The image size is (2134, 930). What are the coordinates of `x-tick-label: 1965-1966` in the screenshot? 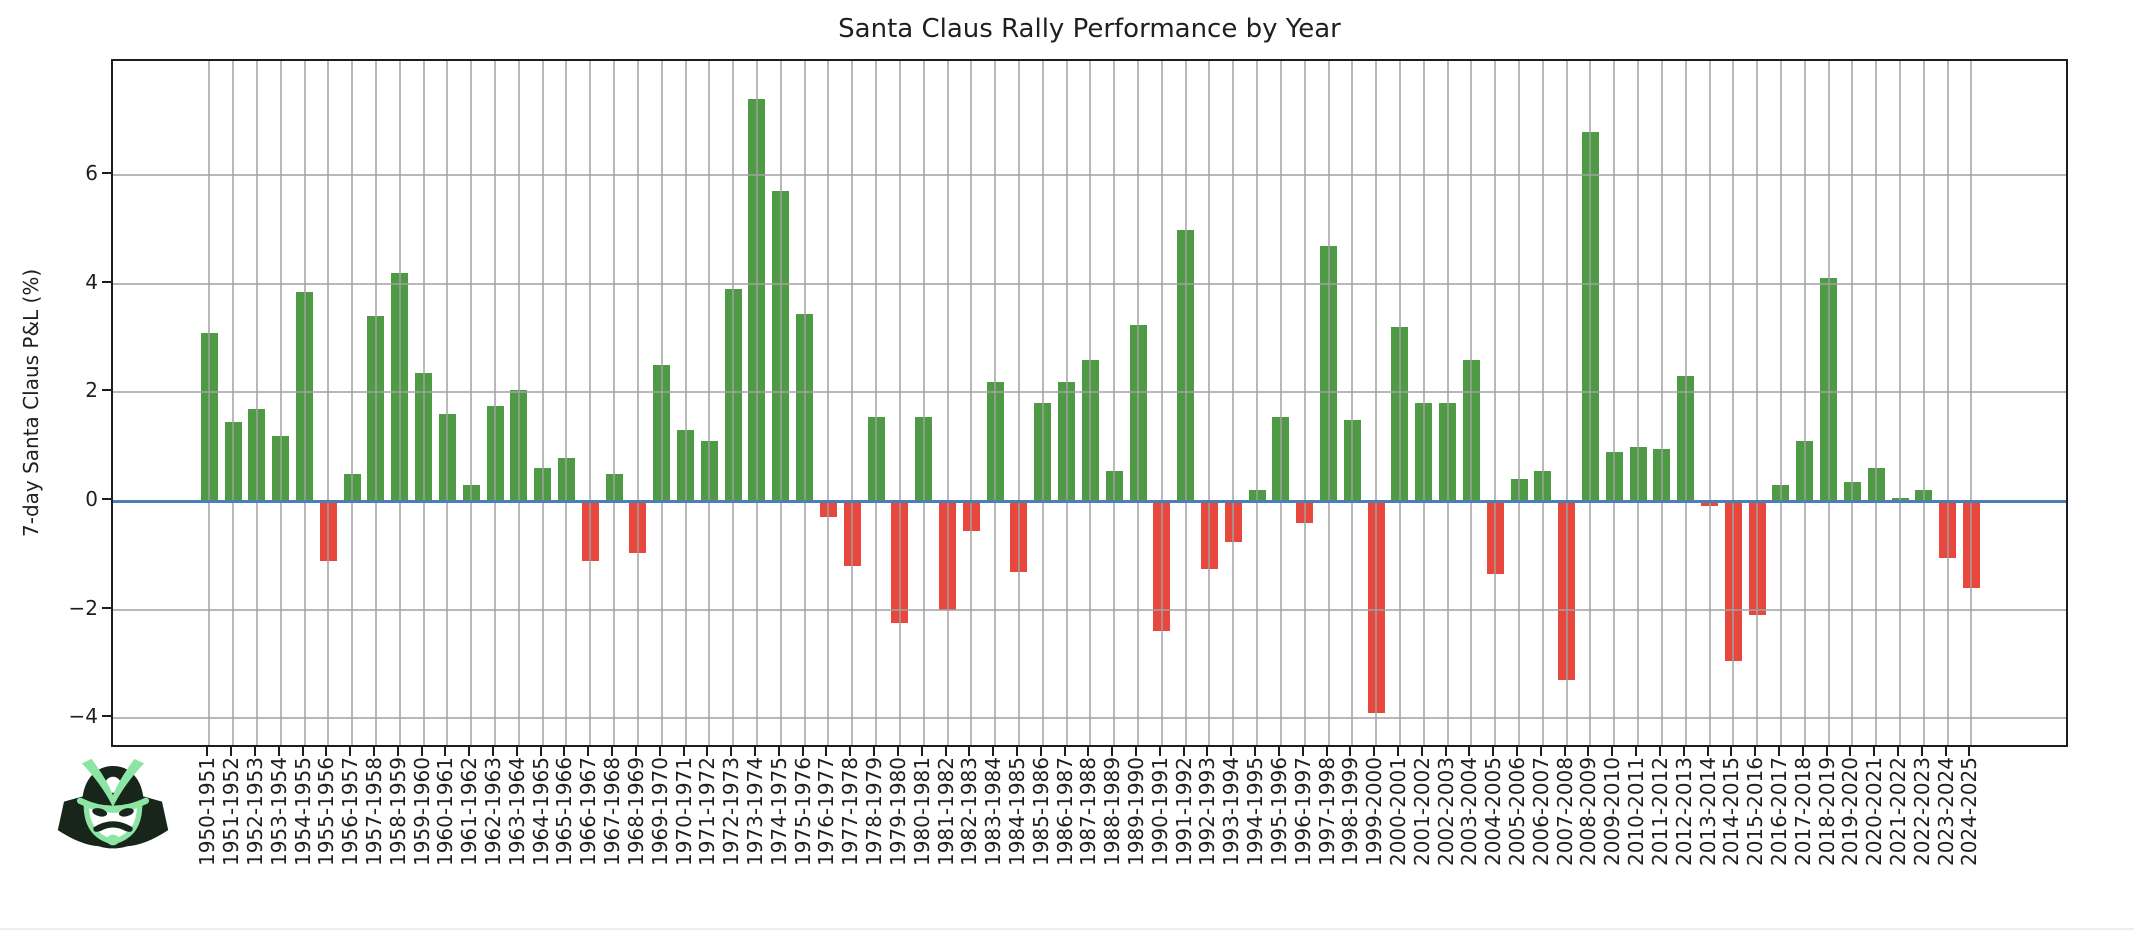 It's located at (564, 812).